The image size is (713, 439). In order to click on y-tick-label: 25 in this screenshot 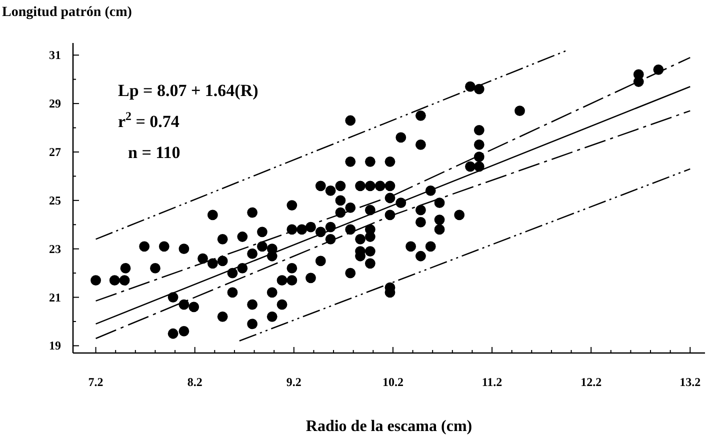, I will do `click(55, 200)`.